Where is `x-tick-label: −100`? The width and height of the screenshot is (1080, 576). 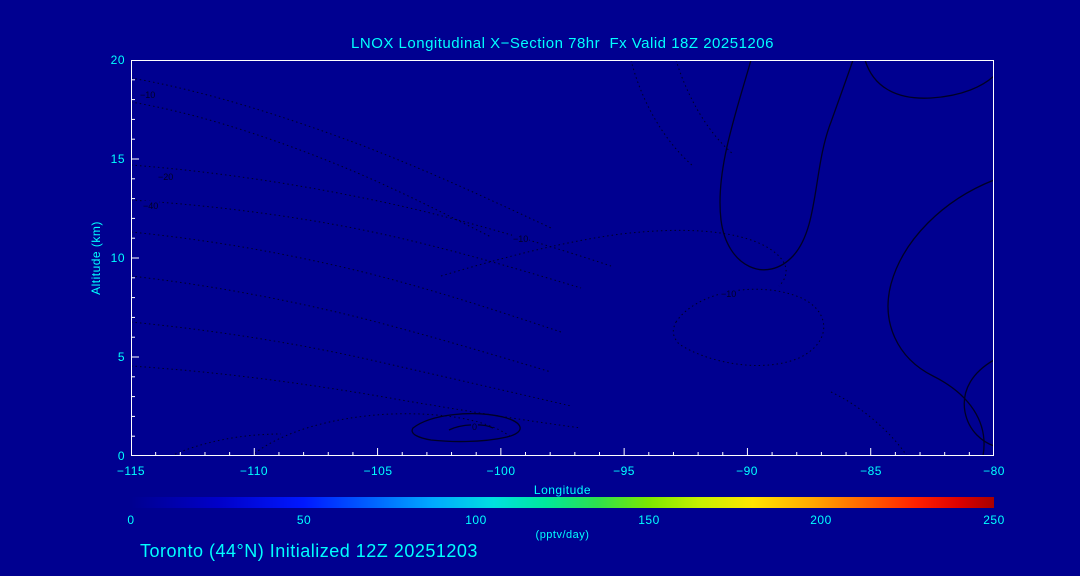 x-tick-label: −100 is located at coordinates (501, 471).